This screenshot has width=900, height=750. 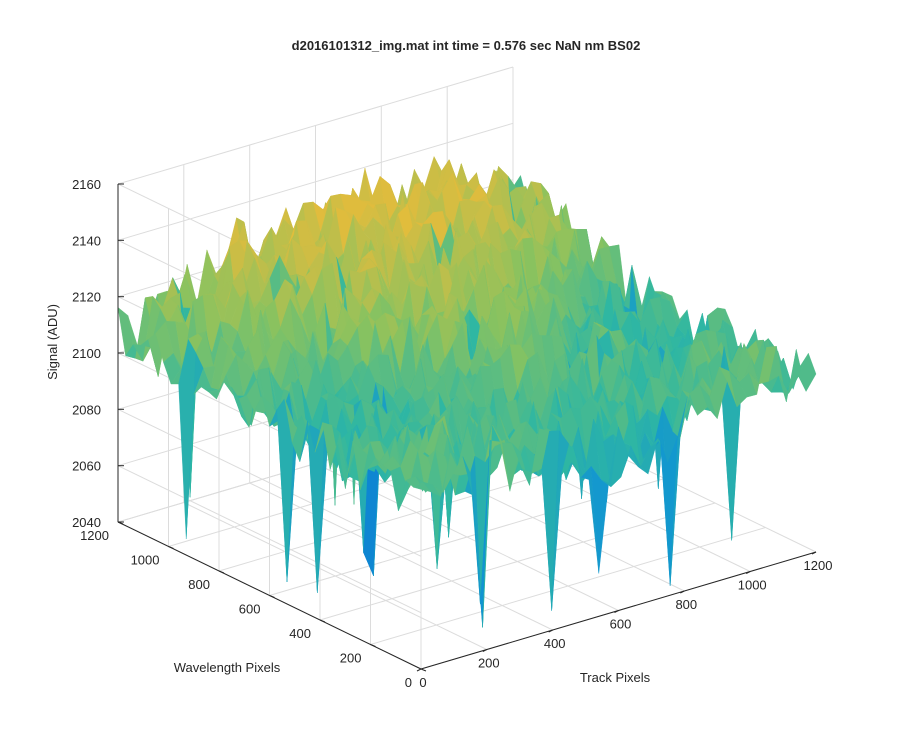 What do you see at coordinates (555, 643) in the screenshot?
I see `x-tick-label: 400` at bounding box center [555, 643].